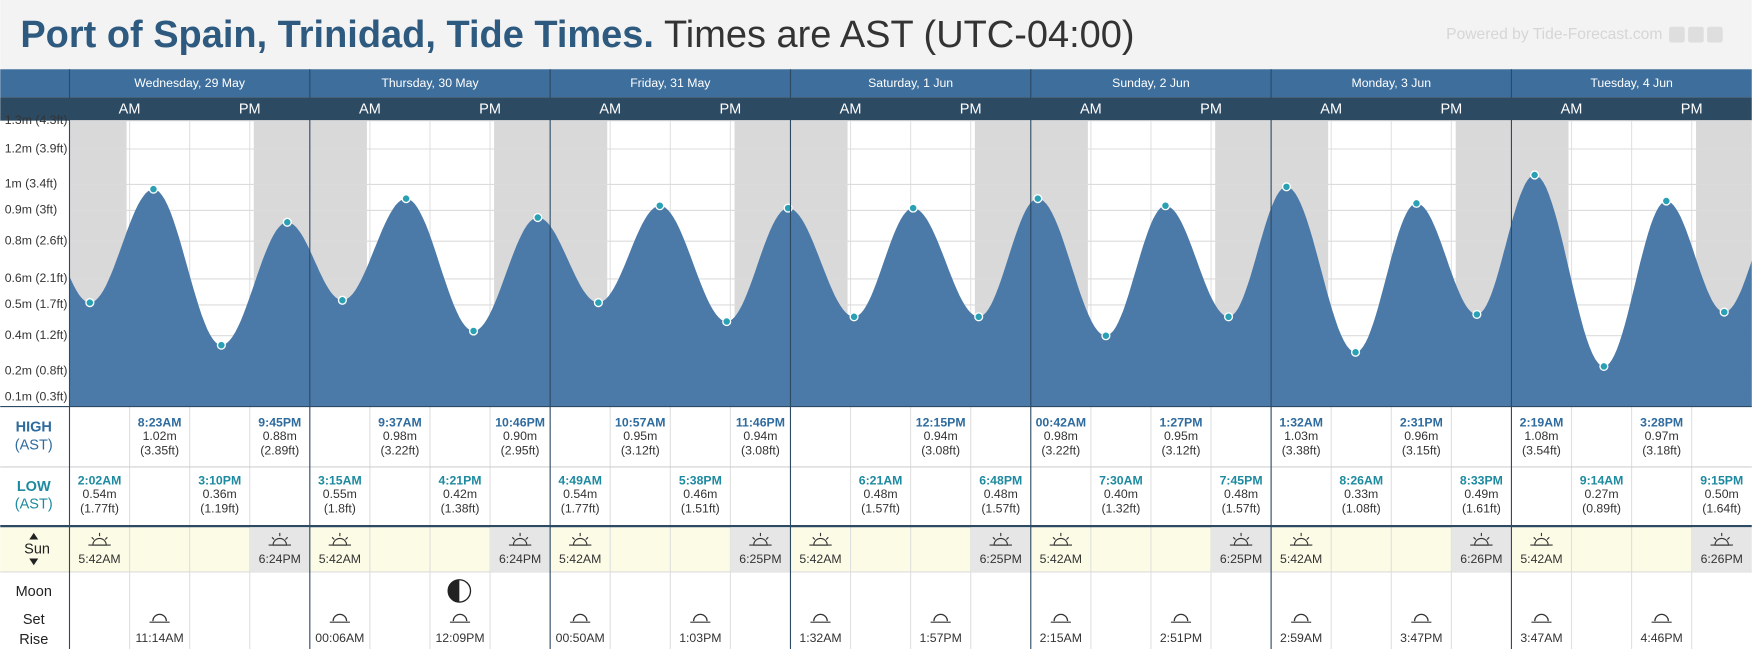  Describe the element at coordinates (160, 638) in the screenshot. I see `moon-time: 11:14AM` at that location.